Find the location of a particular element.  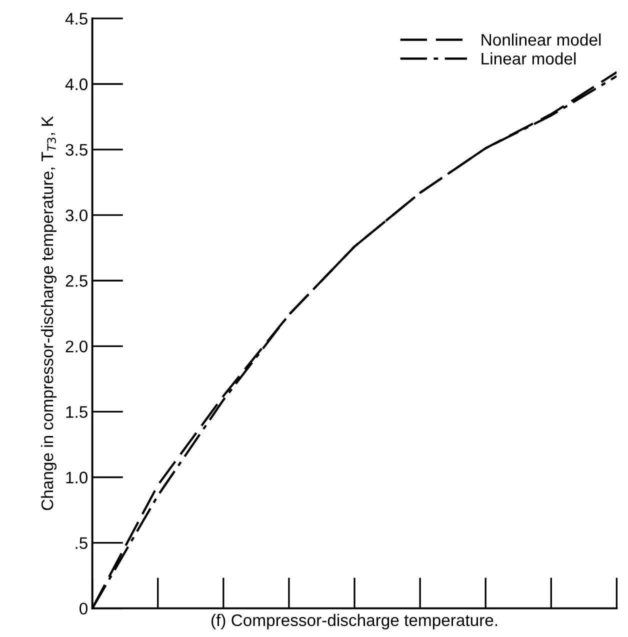

legend-label: Nonlinear model is located at coordinates (541, 39).